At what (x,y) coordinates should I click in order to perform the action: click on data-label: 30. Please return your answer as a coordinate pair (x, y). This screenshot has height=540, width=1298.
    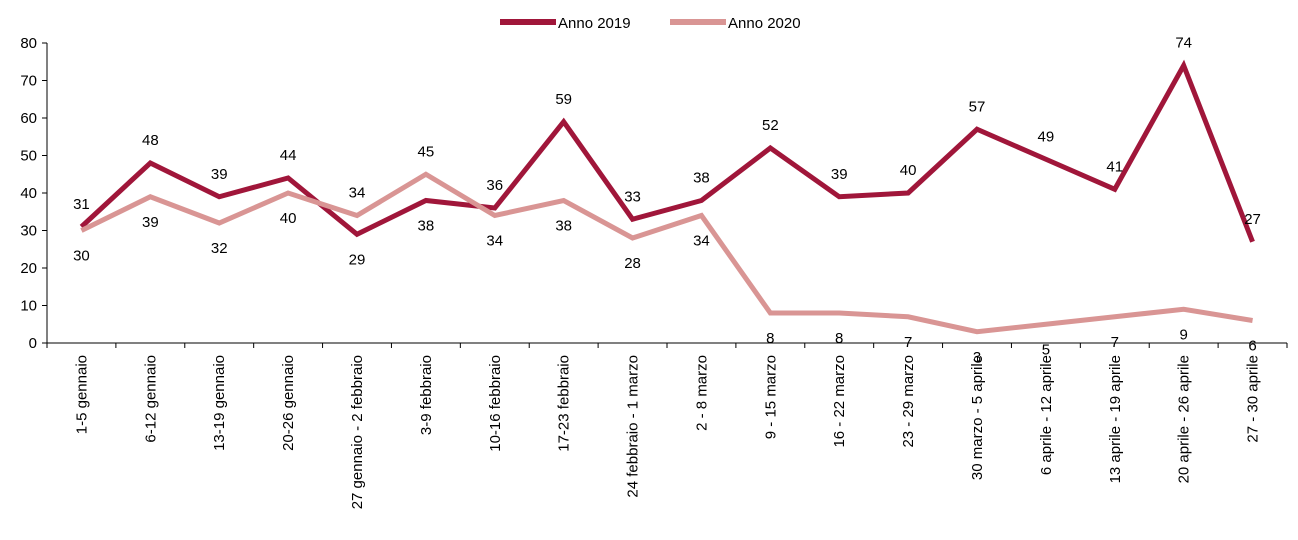
    Looking at the image, I should click on (81, 256).